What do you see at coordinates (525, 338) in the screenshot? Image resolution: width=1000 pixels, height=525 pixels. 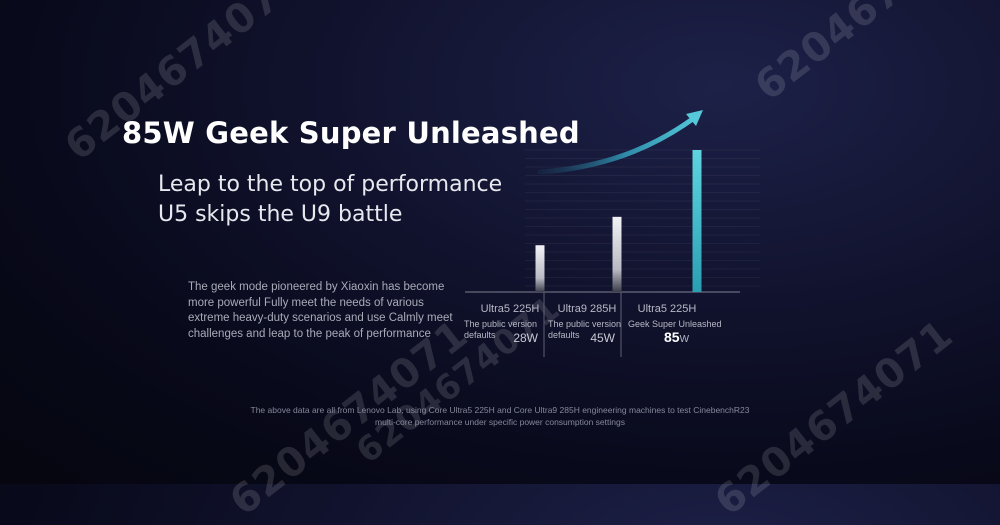 I see `power-label: 28W` at bounding box center [525, 338].